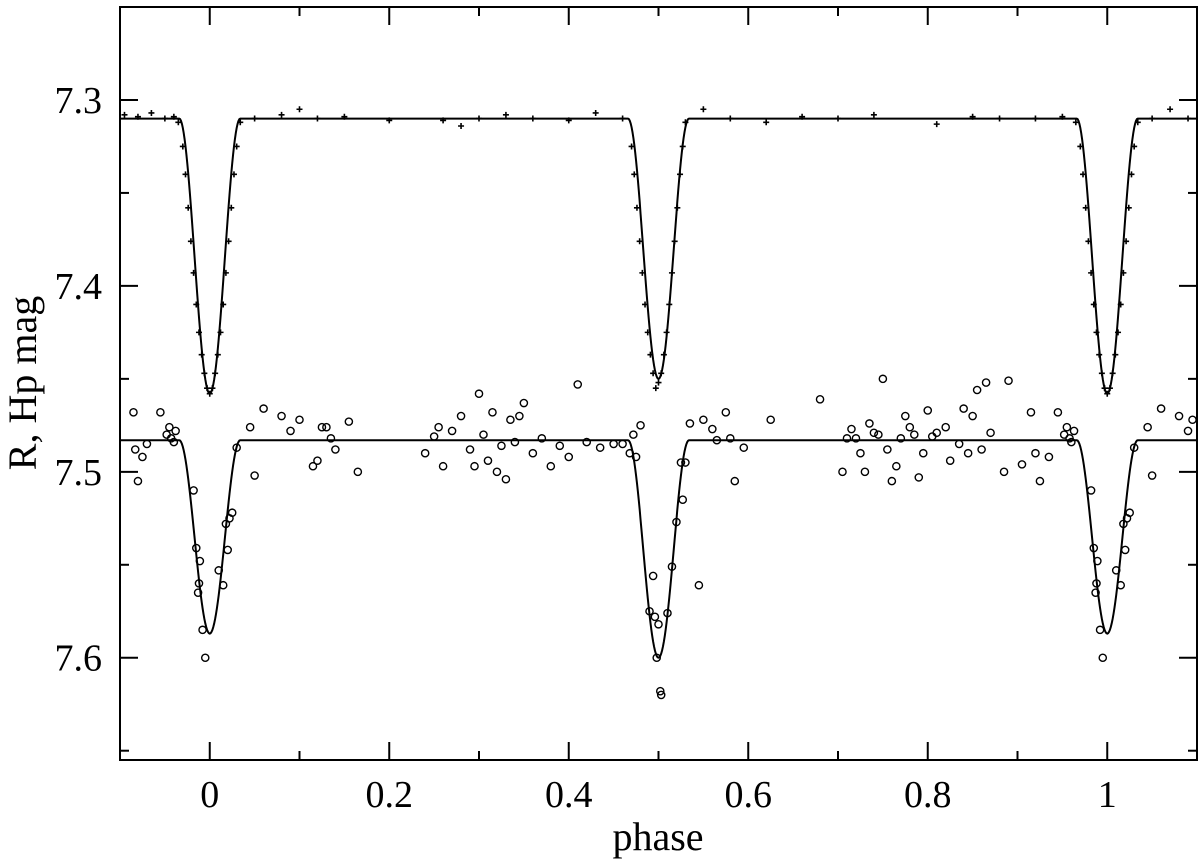 The image size is (1200, 864). Describe the element at coordinates (79, 659) in the screenshot. I see `y-tick-label: 7.6` at that location.